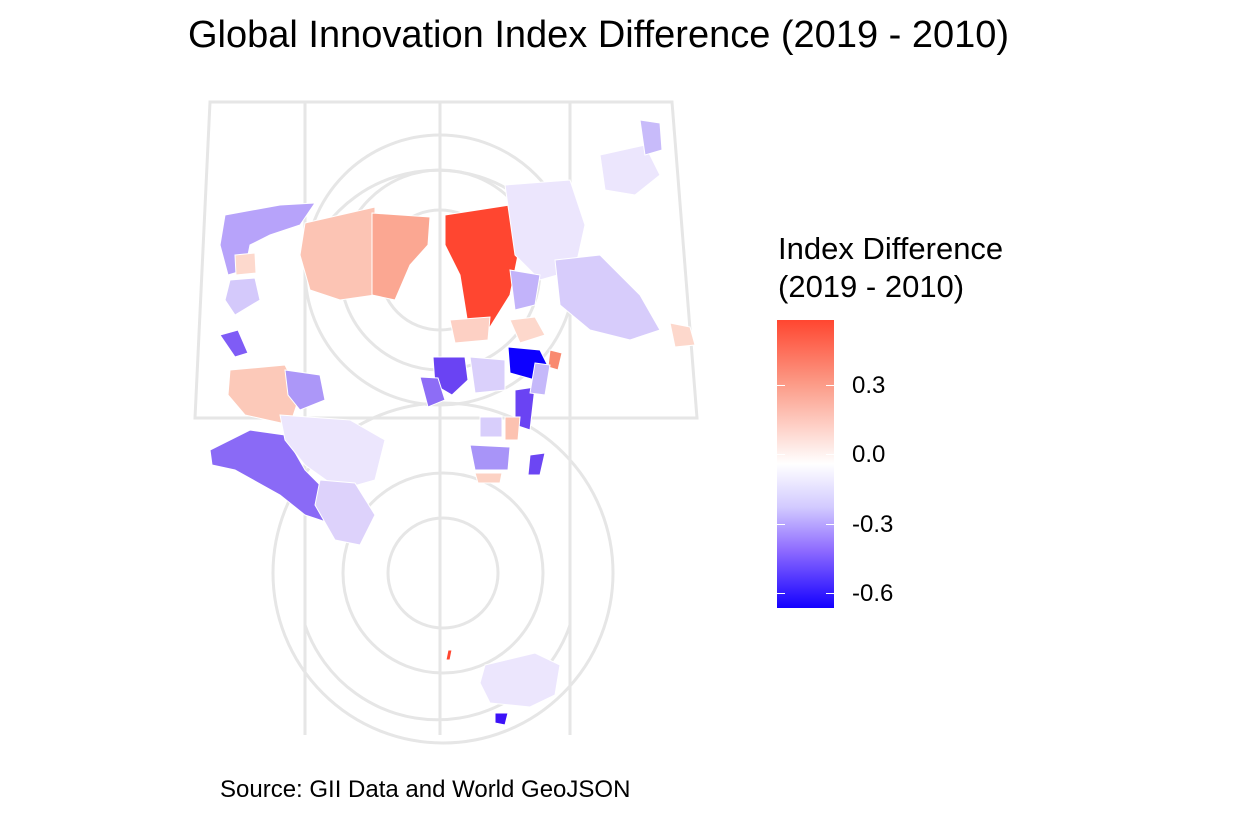  What do you see at coordinates (805, 464) in the screenshot?
I see `legend-colorbar` at bounding box center [805, 464].